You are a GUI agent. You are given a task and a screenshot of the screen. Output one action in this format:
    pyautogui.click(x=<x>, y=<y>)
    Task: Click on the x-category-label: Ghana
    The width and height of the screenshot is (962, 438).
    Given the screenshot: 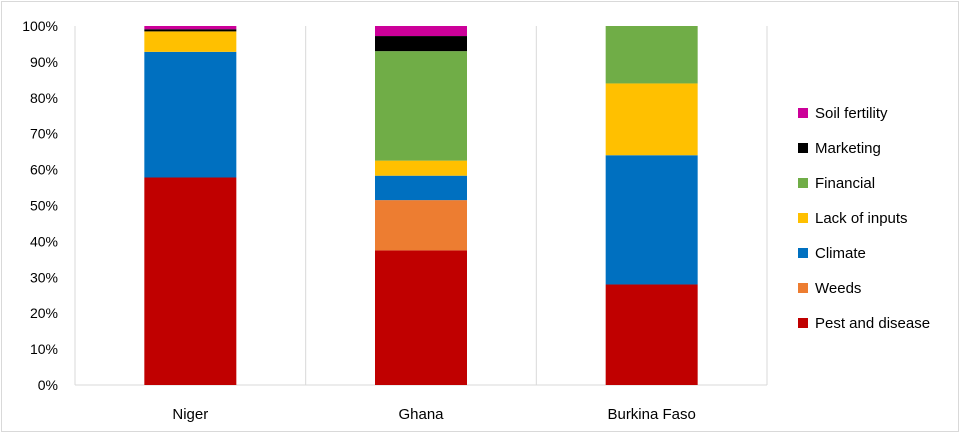 What is the action you would take?
    pyautogui.click(x=421, y=414)
    